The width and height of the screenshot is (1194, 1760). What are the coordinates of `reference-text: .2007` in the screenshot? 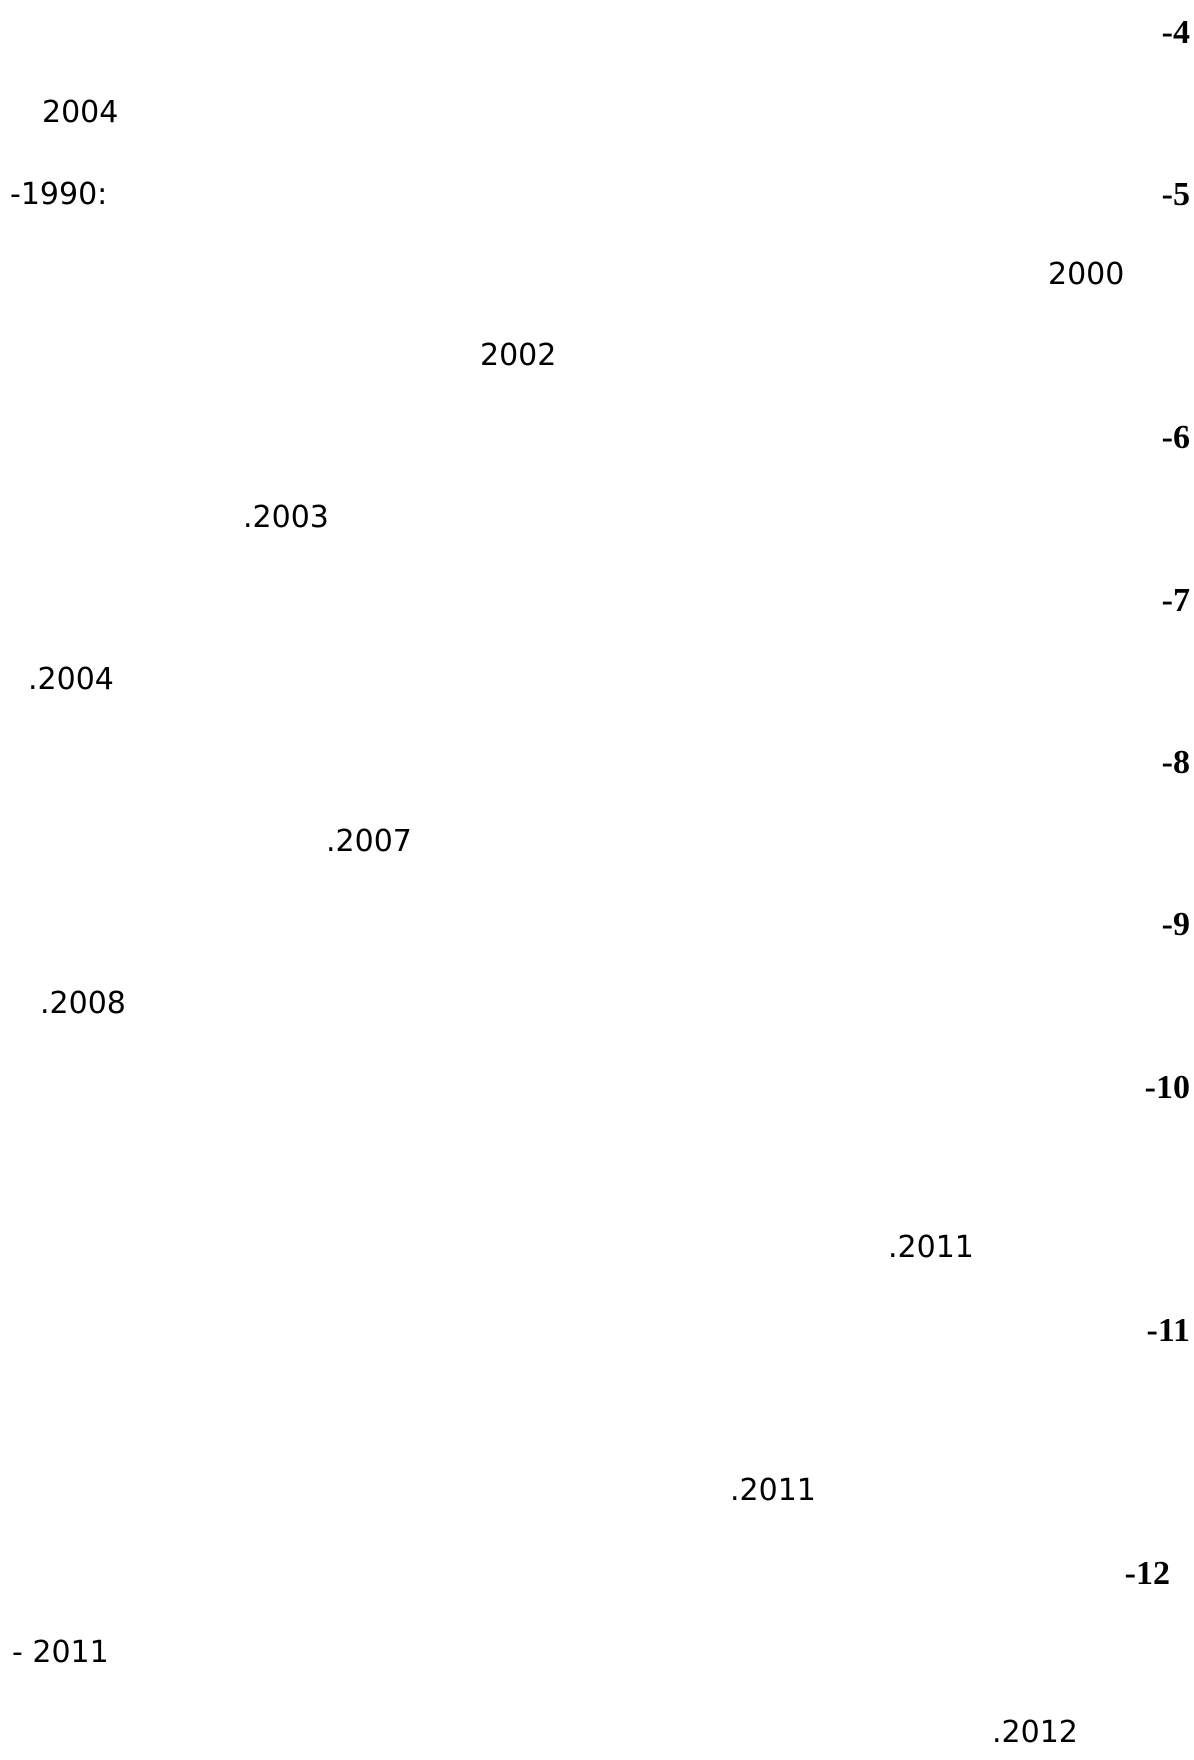 It's located at (369, 841).